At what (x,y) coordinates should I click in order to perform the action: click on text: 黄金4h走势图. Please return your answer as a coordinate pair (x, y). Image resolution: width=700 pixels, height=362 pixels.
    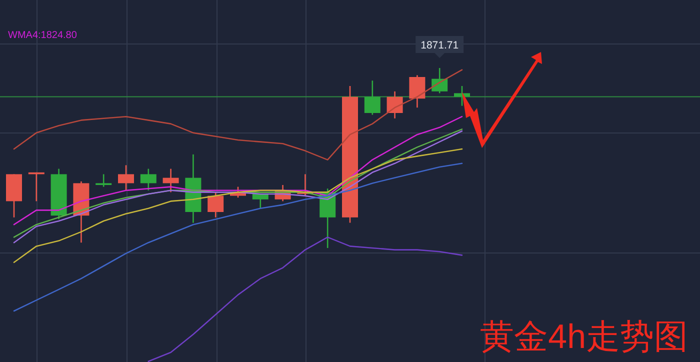
    Looking at the image, I should click on (584, 337).